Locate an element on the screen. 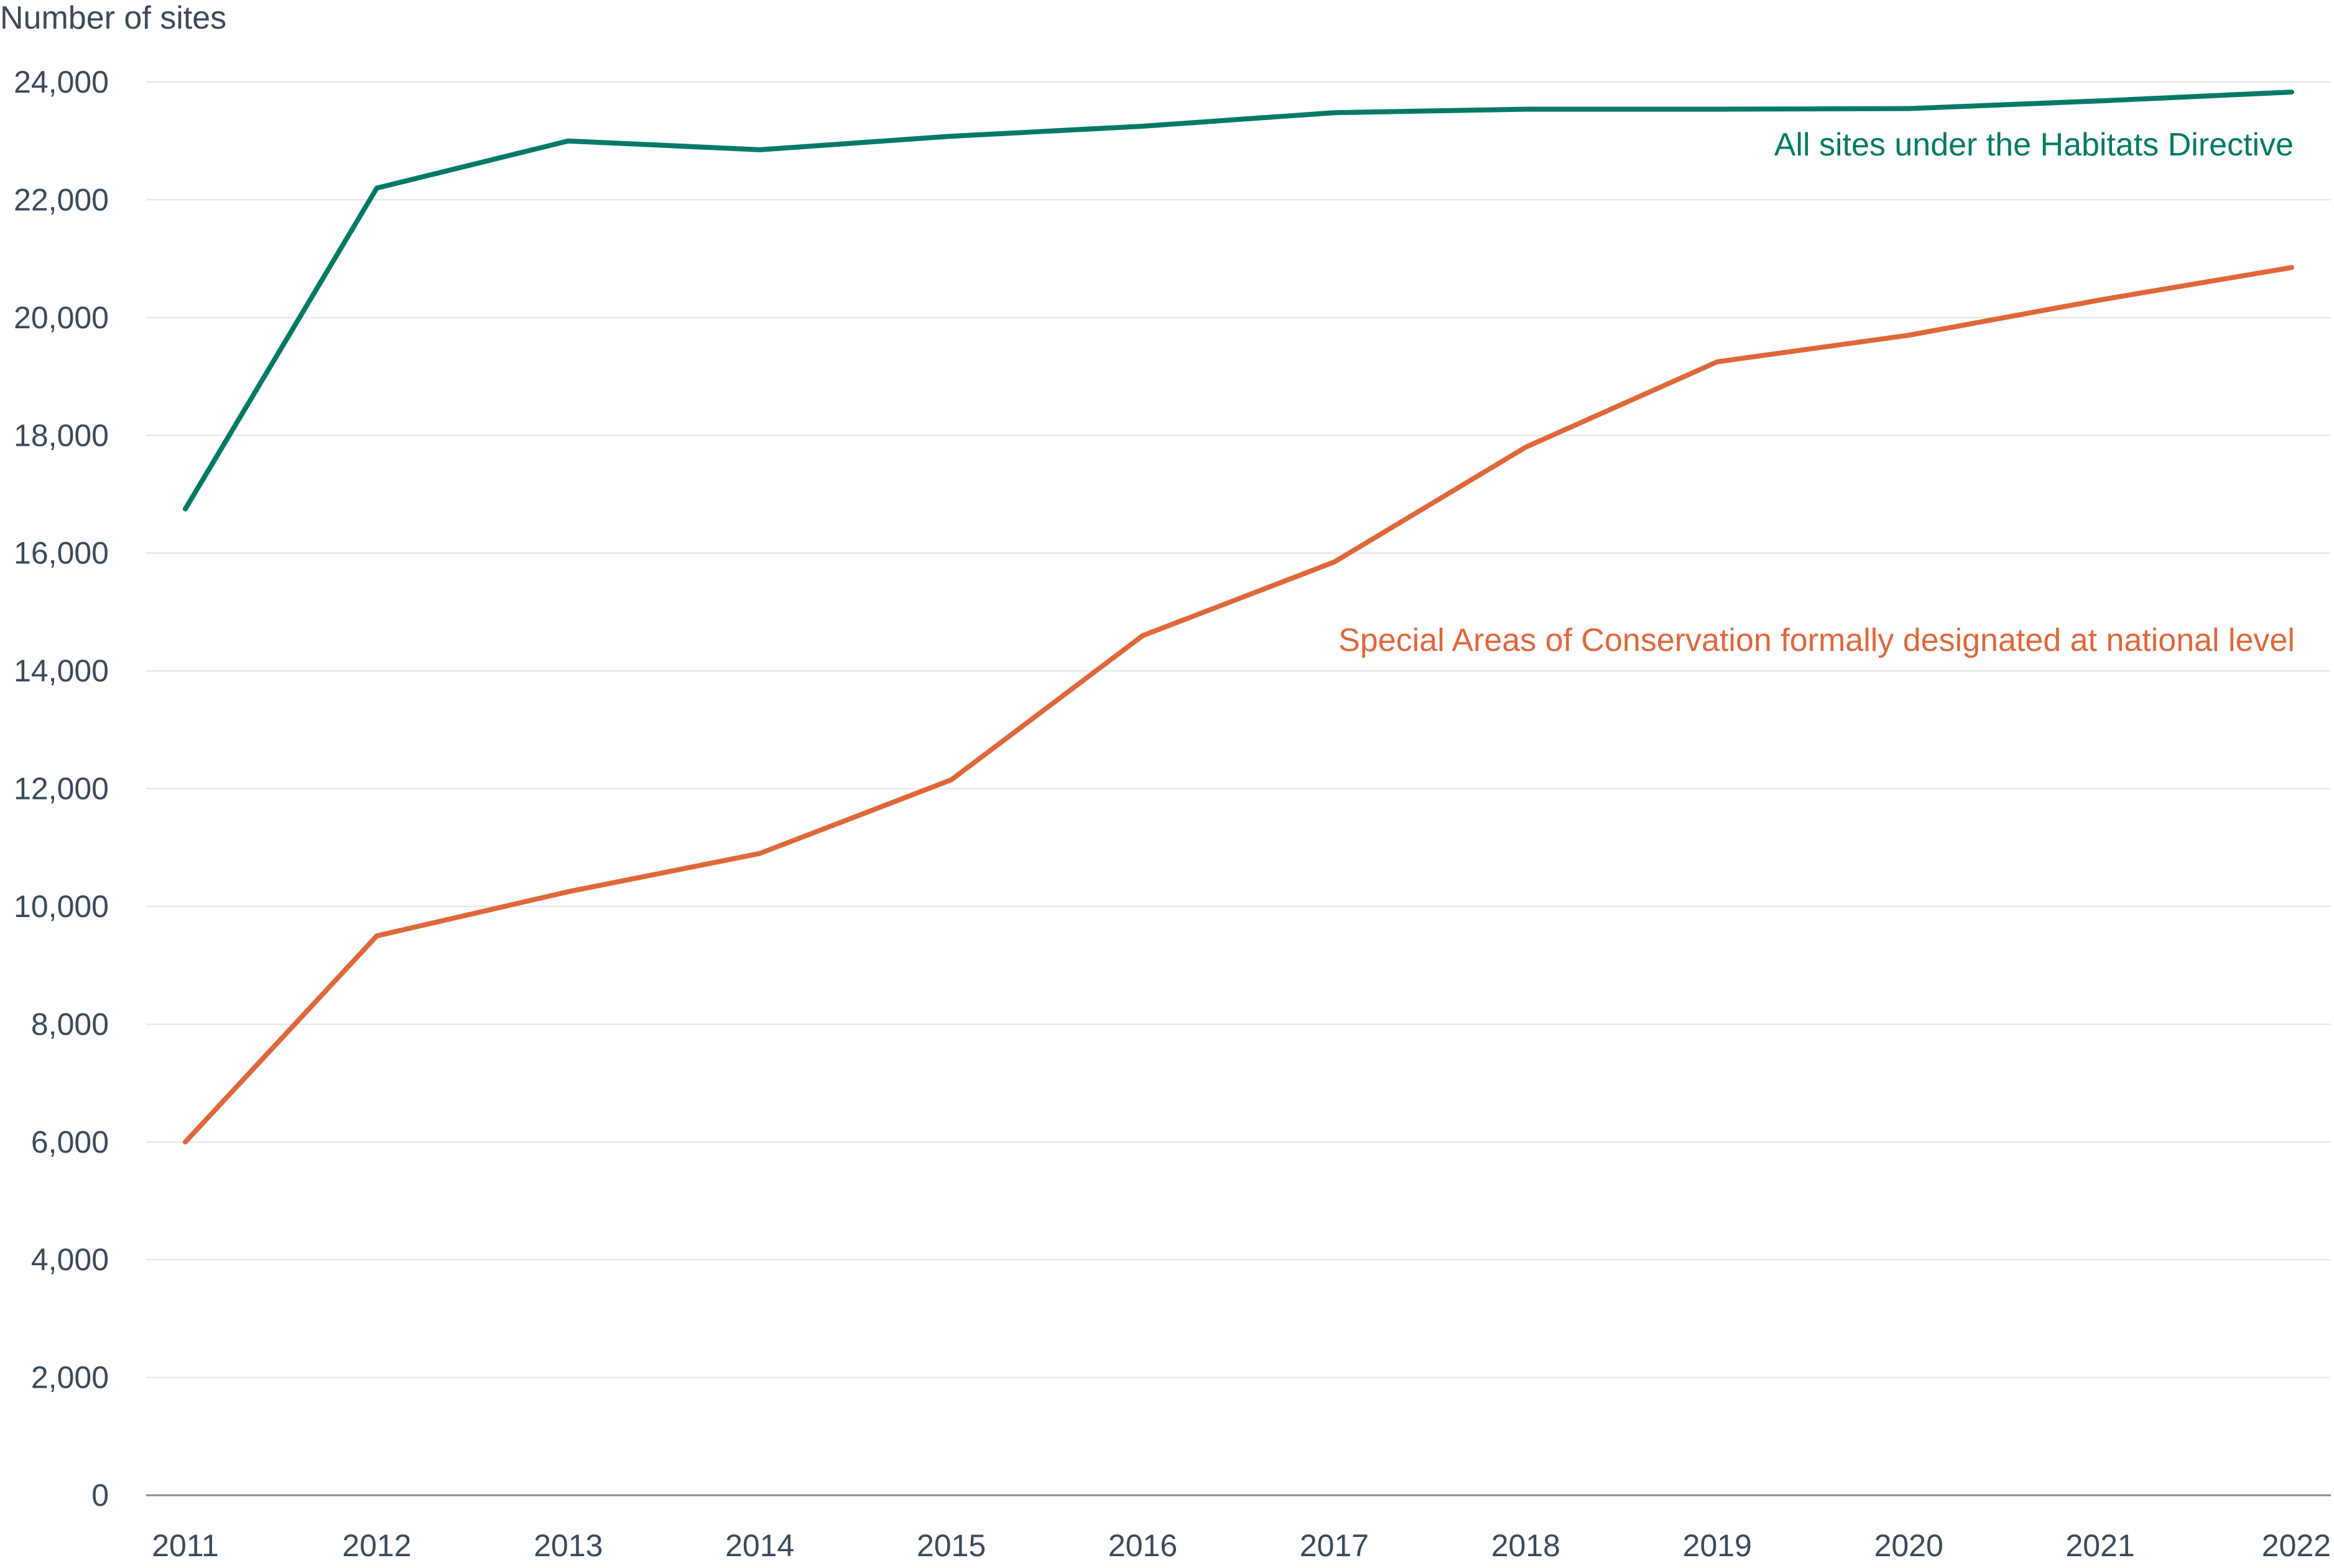 This screenshot has width=2334, height=1568. y-tick-label: 22,000 is located at coordinates (61, 199).